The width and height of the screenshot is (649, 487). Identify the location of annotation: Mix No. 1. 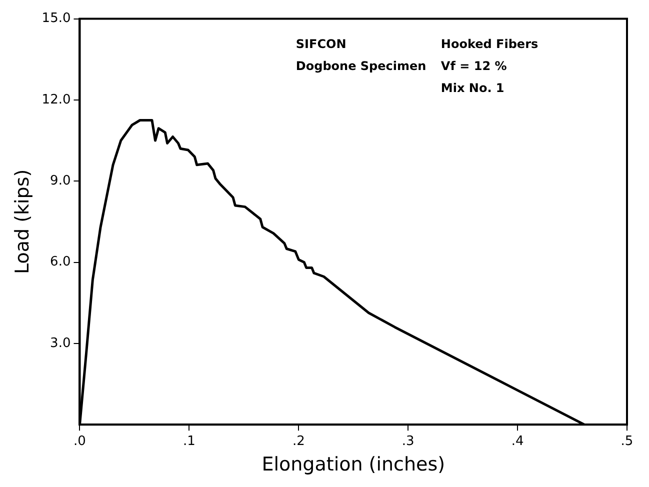
(472, 87).